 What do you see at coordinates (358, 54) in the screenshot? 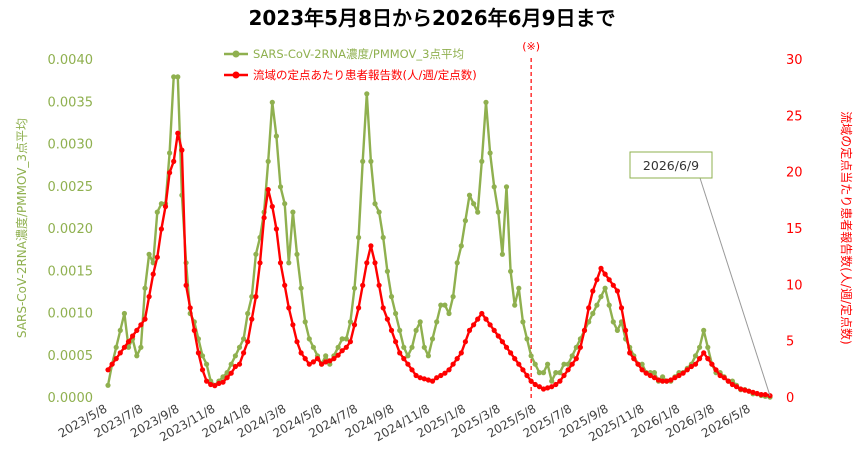
I see `legend-label-rna: SARS-CoV-2RNA濃度/PMMOV_3点平均` at bounding box center [358, 54].